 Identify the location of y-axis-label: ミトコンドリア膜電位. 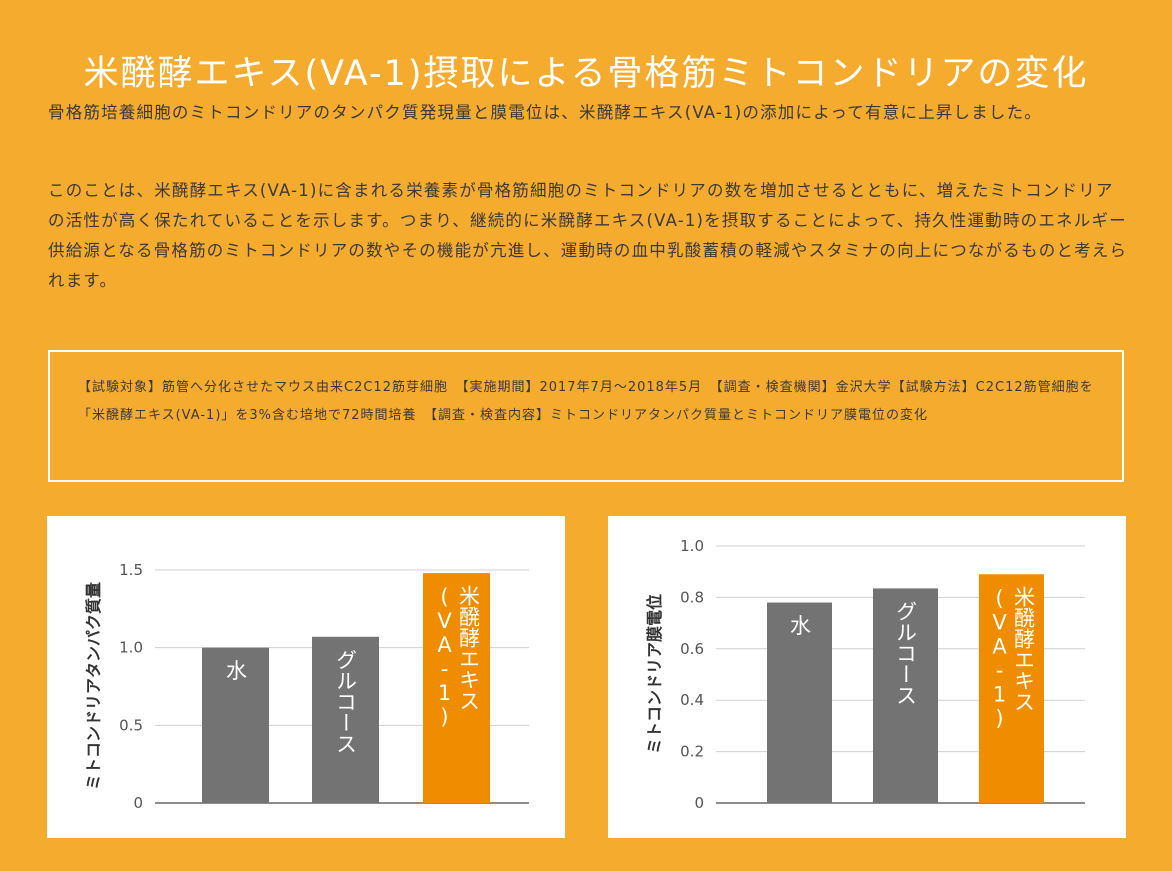
(654, 674).